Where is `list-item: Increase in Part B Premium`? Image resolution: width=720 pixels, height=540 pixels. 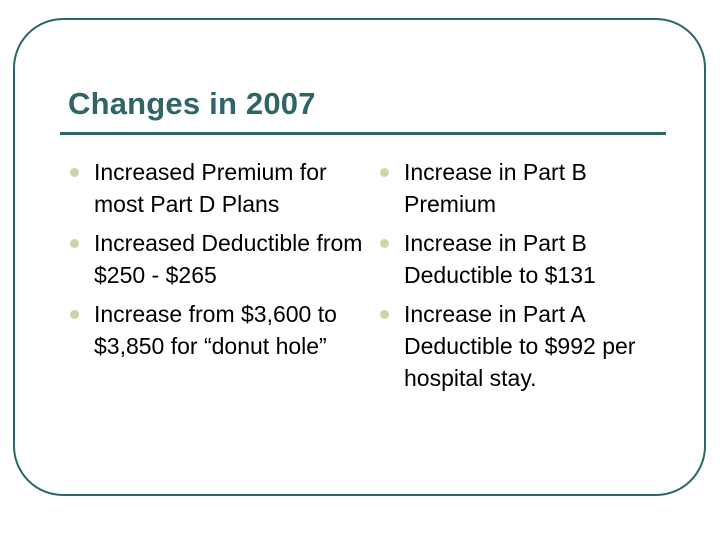
list-item: Increase in Part B Premium is located at coordinates (526, 188).